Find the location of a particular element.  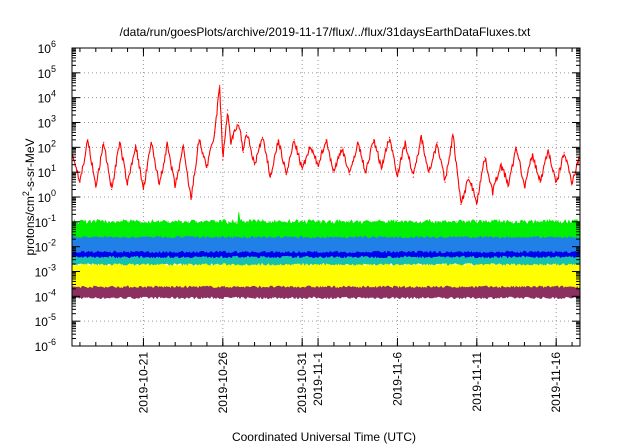

x-tick-label: 2019-10-26 is located at coordinates (223, 383).